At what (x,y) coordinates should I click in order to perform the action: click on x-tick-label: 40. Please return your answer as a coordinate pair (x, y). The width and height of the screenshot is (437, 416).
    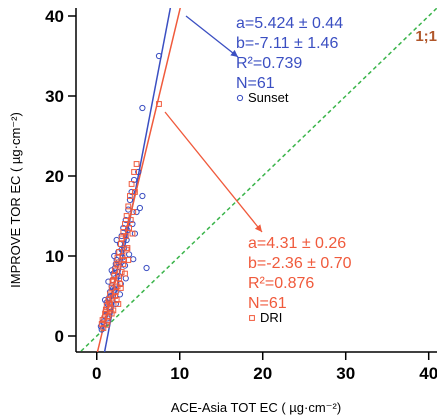
    Looking at the image, I should click on (428, 373).